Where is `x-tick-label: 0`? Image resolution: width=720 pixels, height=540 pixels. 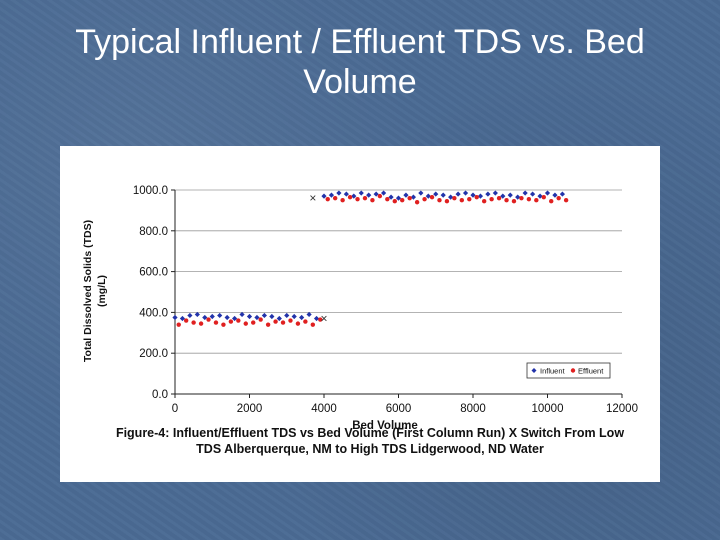
x-tick-label: 0 is located at coordinates (175, 409).